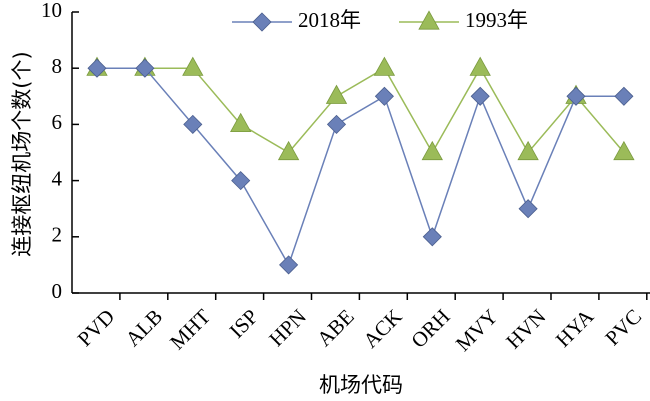 The image size is (650, 401). What do you see at coordinates (97, 68) in the screenshot?
I see `data-point-pvd` at bounding box center [97, 68].